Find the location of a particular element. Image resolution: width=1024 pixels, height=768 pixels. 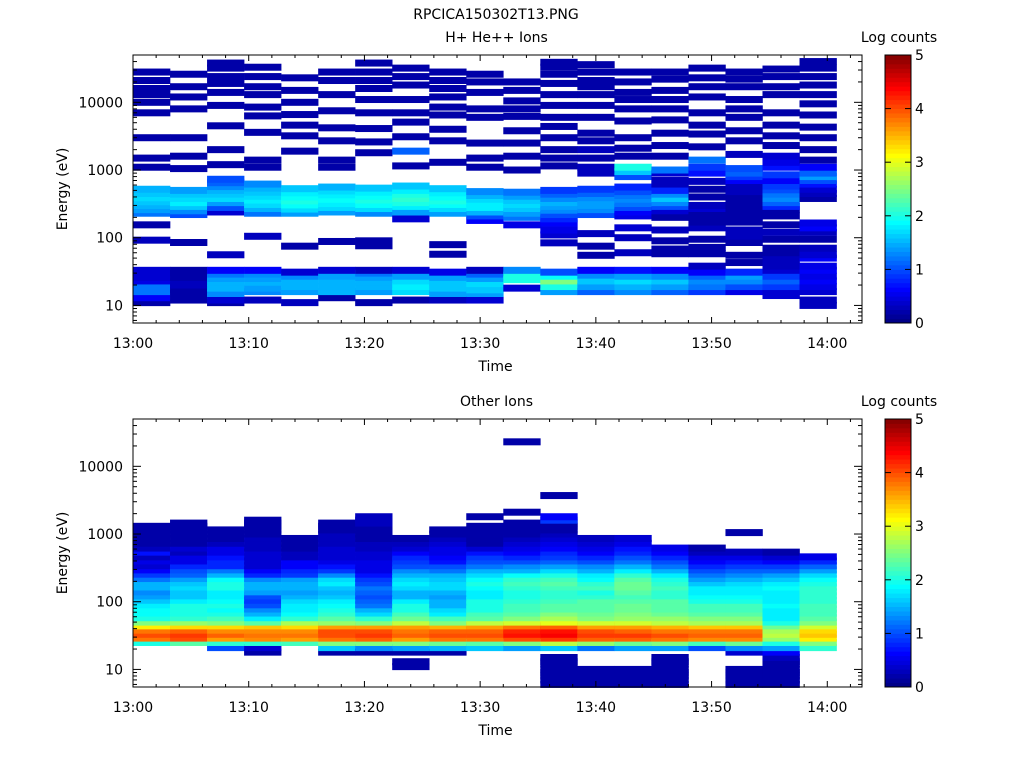

x-tick-label: 13:10 is located at coordinates (249, 708).